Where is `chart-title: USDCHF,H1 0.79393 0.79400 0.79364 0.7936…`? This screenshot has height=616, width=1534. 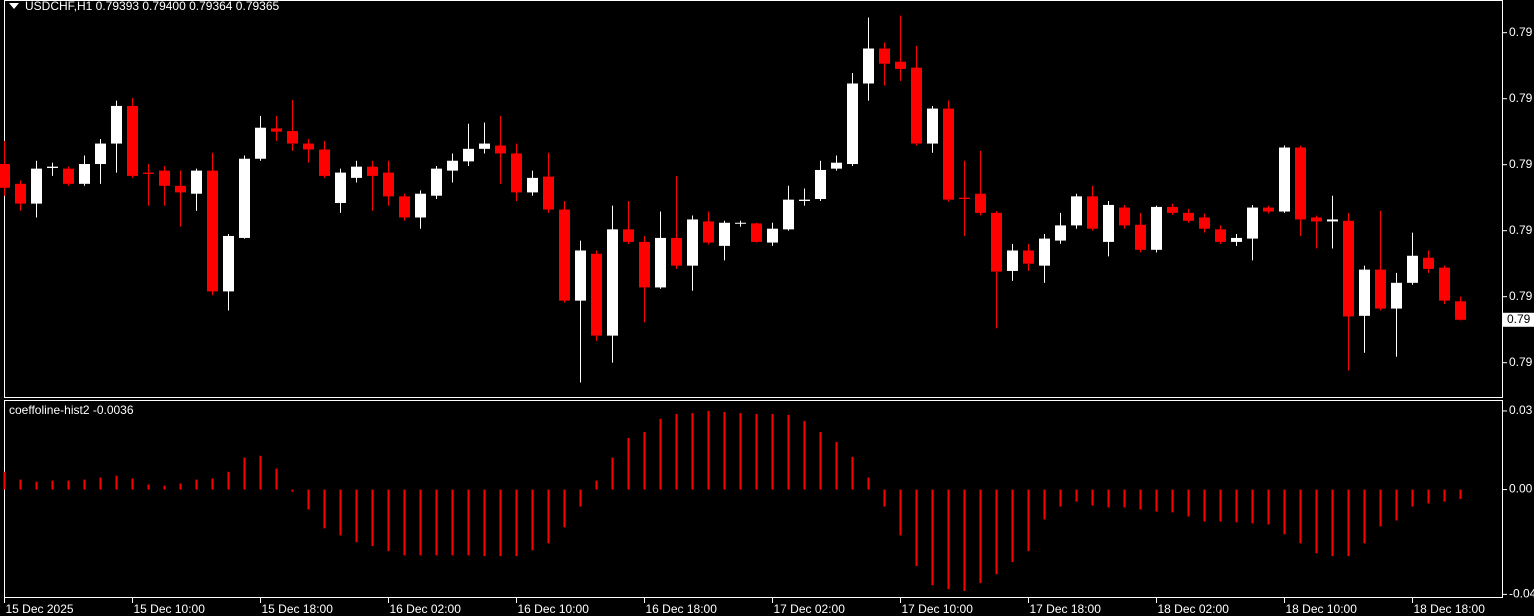
chart-title: USDCHF,H1 0.79393 0.79400 0.79364 0.7936… is located at coordinates (152, 6).